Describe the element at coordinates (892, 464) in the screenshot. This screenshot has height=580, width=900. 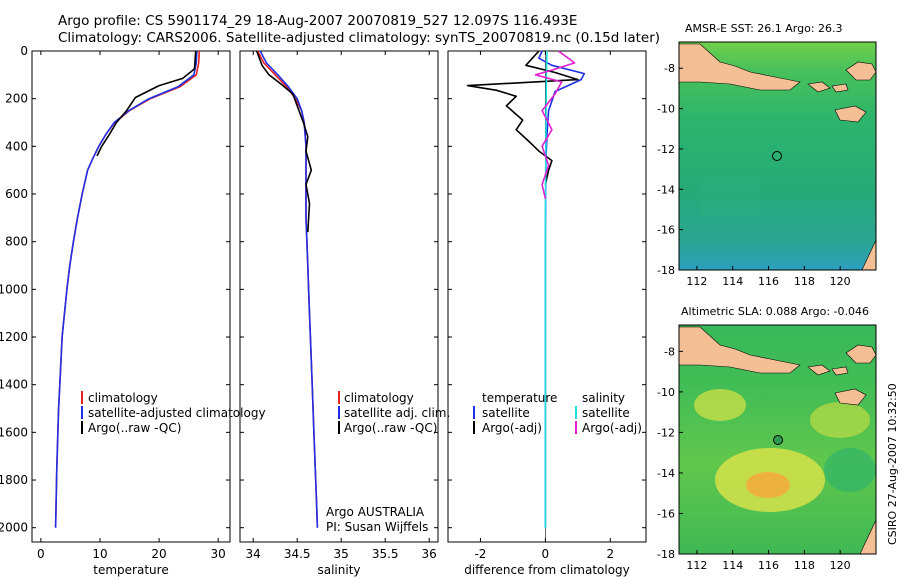
I see `side-credit: CSIRO 27-Aug-2007 10:32:50` at that location.